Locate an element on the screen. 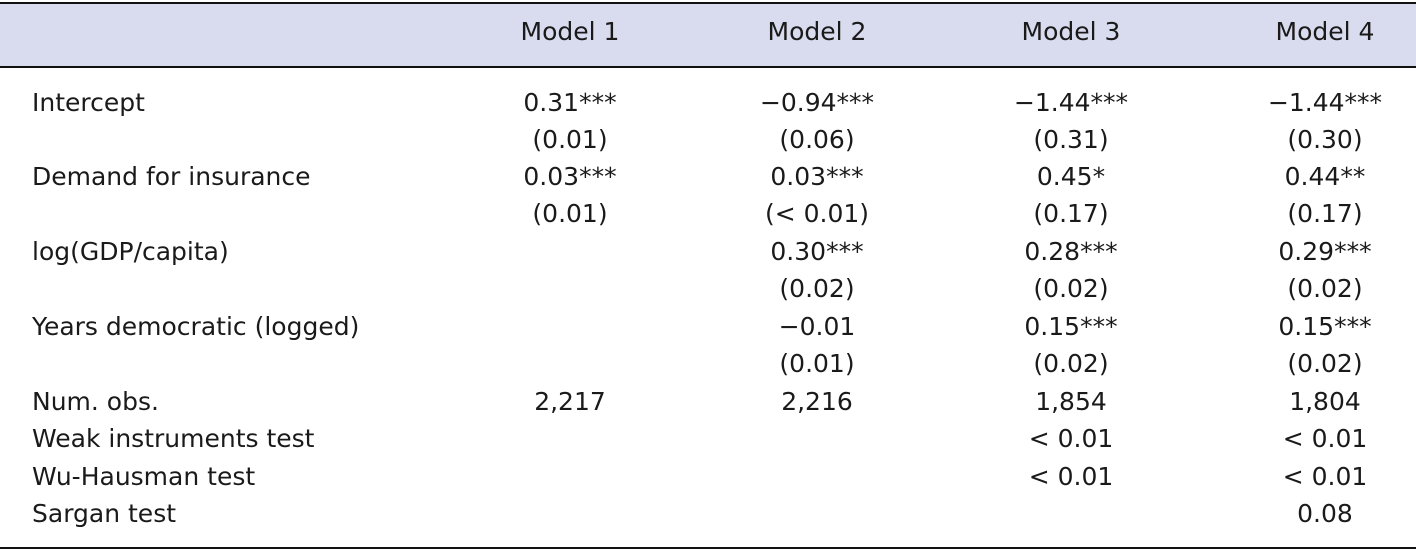 This screenshot has height=553, width=1416. table-cell: (< 0.01) is located at coordinates (817, 213).